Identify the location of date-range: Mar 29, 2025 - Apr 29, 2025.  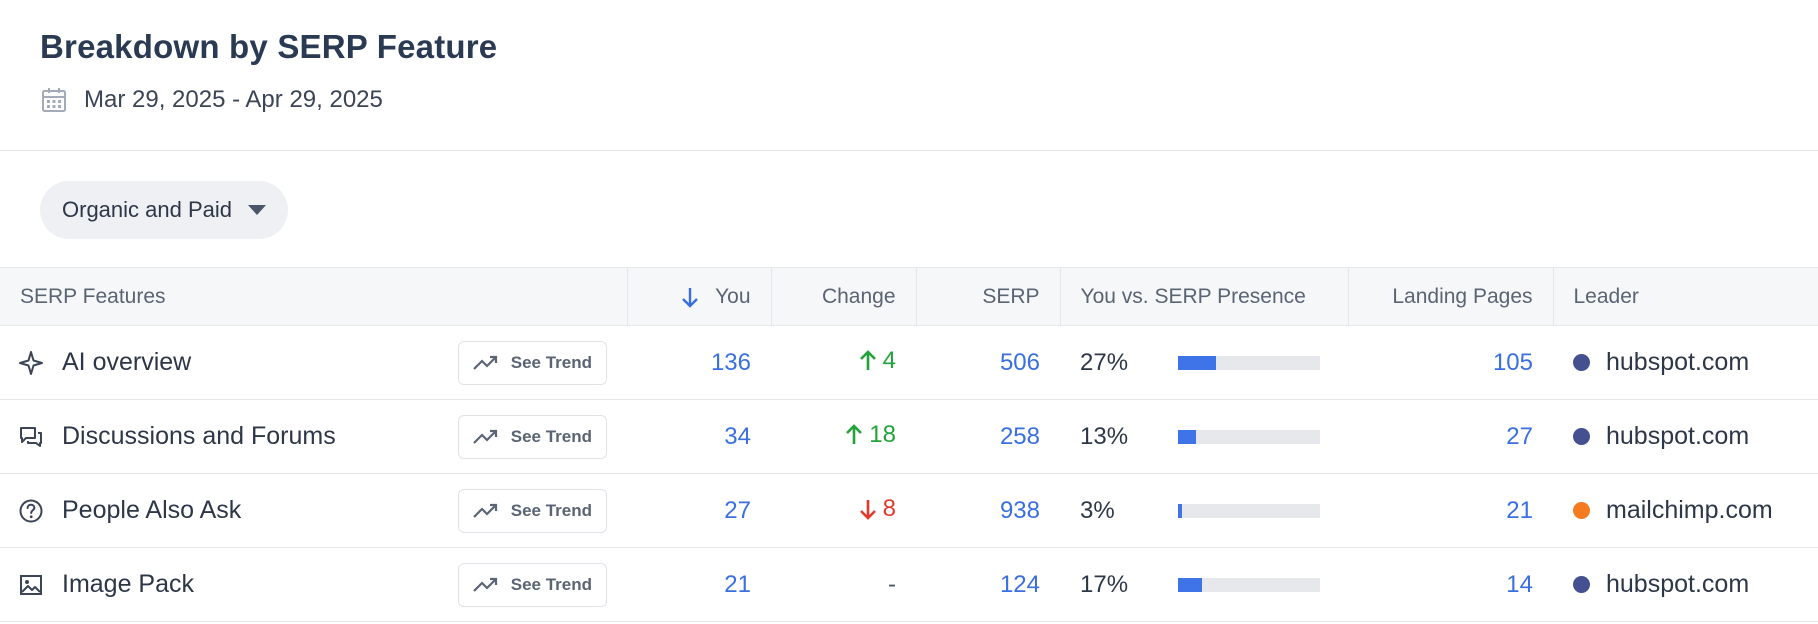
(211, 100).